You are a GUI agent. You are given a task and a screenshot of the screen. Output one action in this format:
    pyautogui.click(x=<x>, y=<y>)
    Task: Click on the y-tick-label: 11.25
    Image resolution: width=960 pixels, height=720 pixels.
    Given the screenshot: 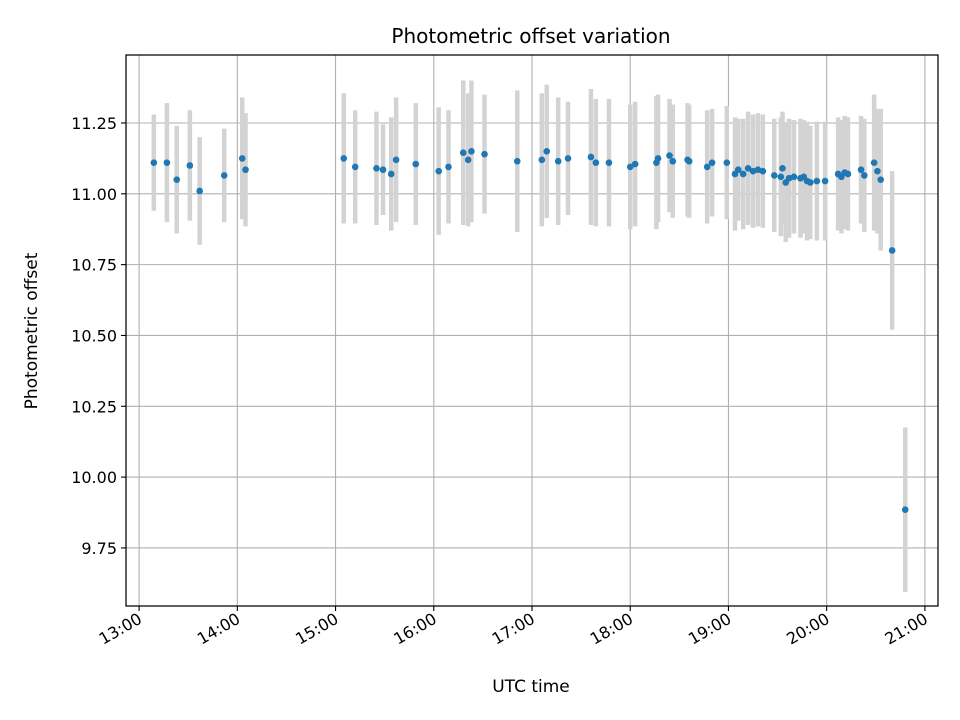 What is the action you would take?
    pyautogui.click(x=94, y=123)
    